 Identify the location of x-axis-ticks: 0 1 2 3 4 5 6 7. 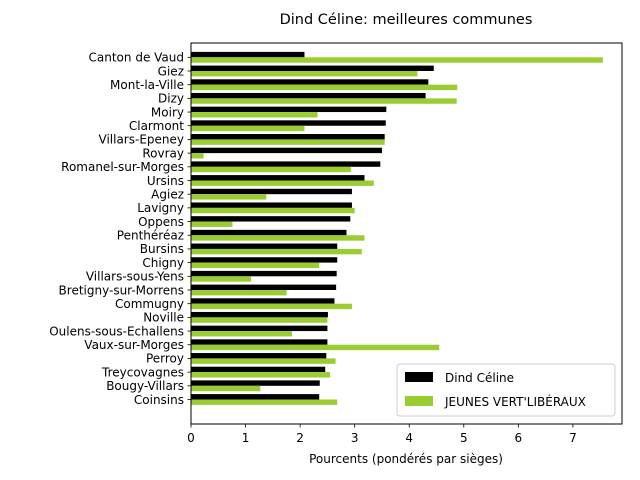
(382, 434).